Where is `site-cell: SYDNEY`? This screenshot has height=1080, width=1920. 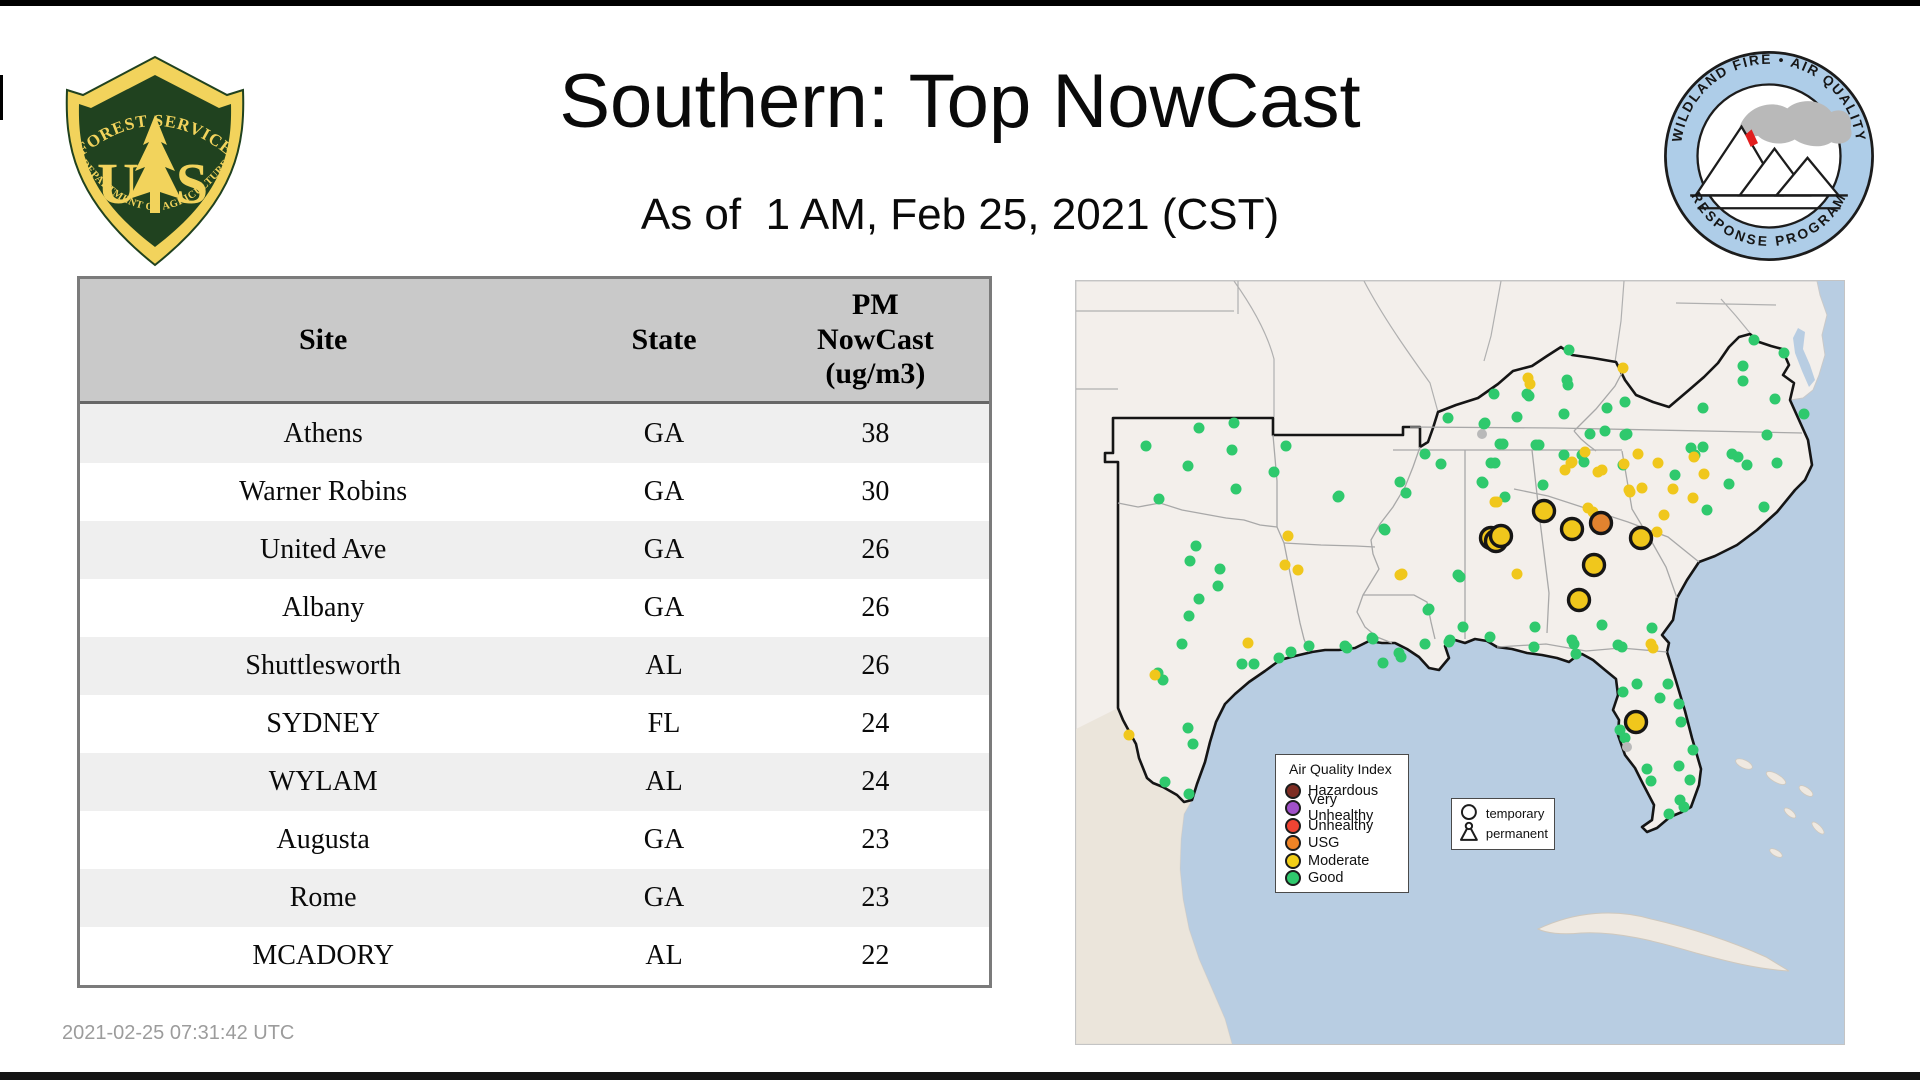 site-cell: SYDNEY is located at coordinates (323, 723).